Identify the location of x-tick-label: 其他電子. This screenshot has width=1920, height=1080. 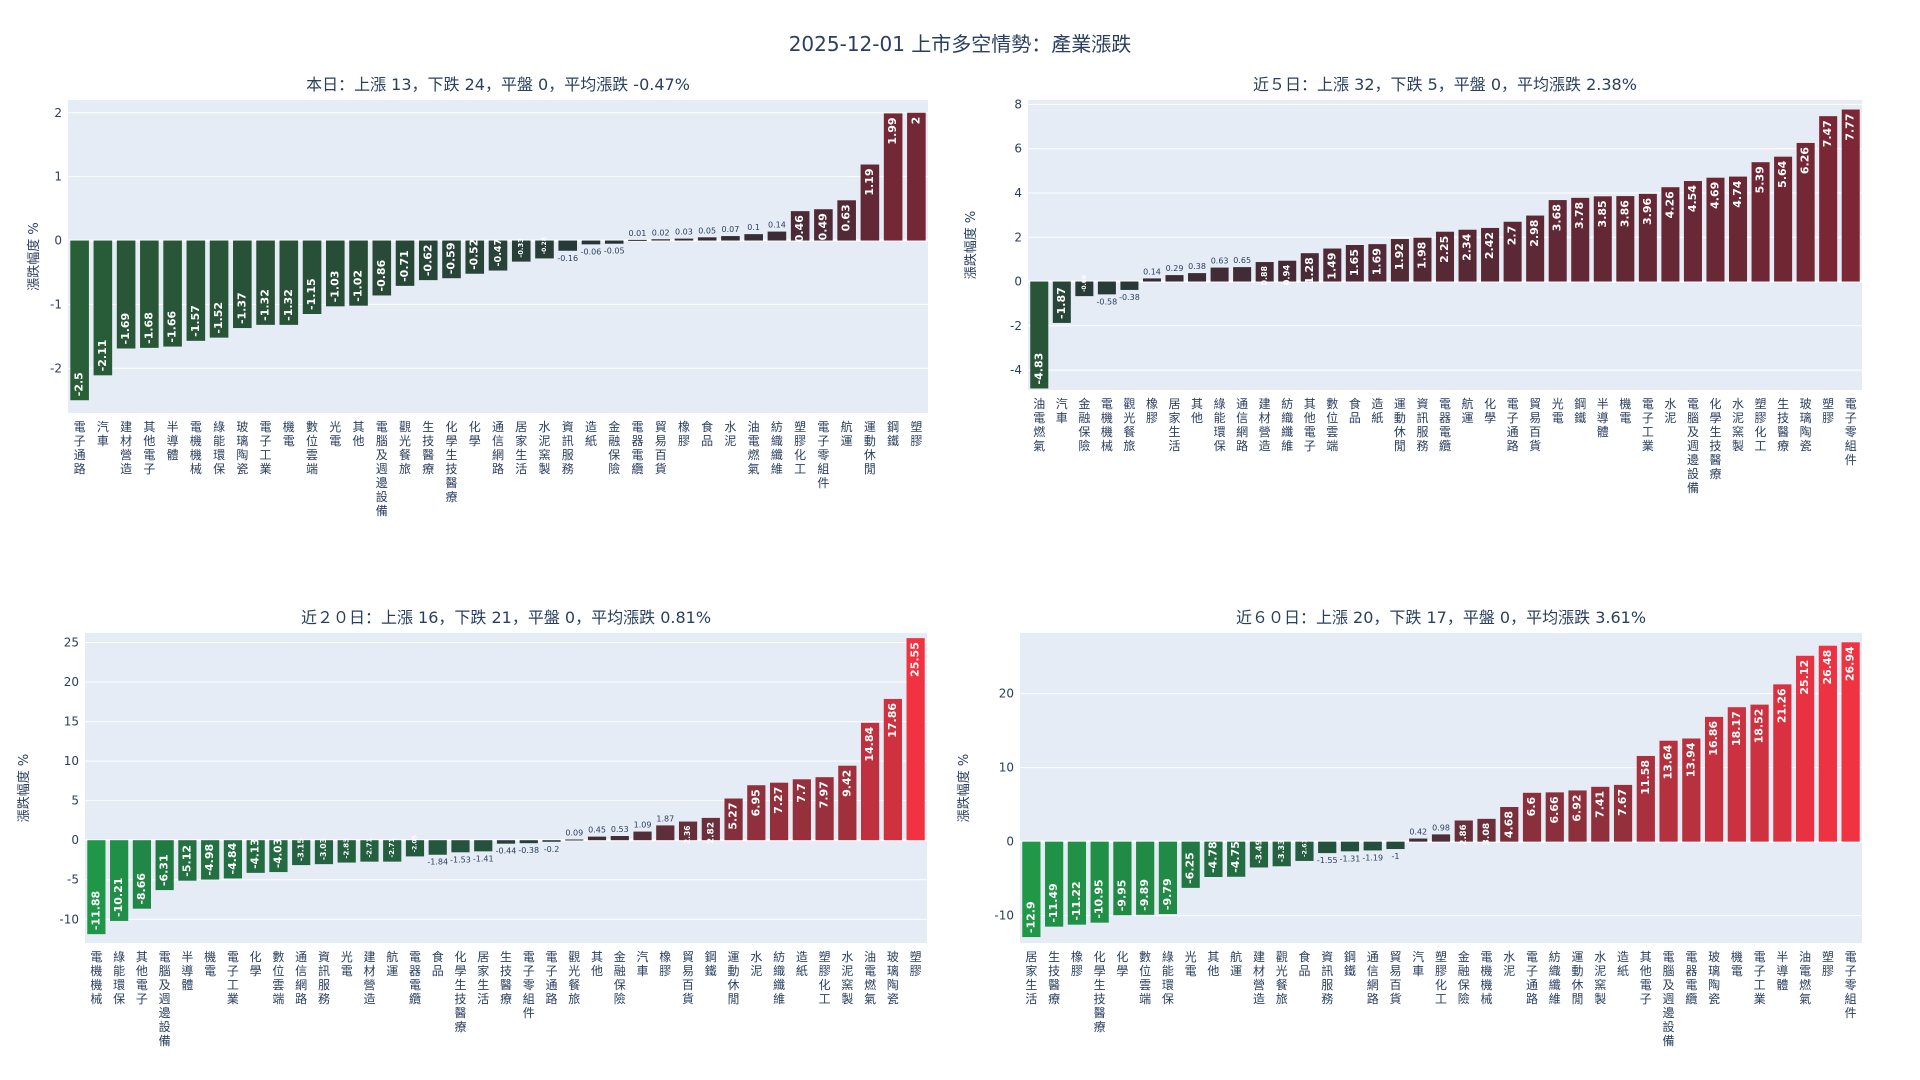
(1310, 425).